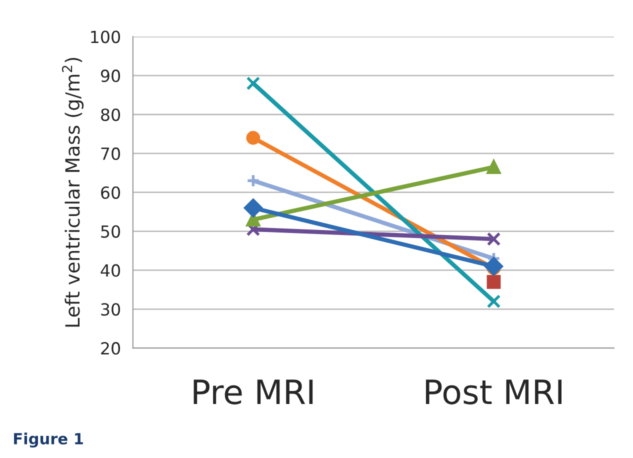 Image resolution: width=633 pixels, height=458 pixels. I want to click on y-axis-title: Left ventricular Mass (g/m$^{2}$), so click(73, 192).